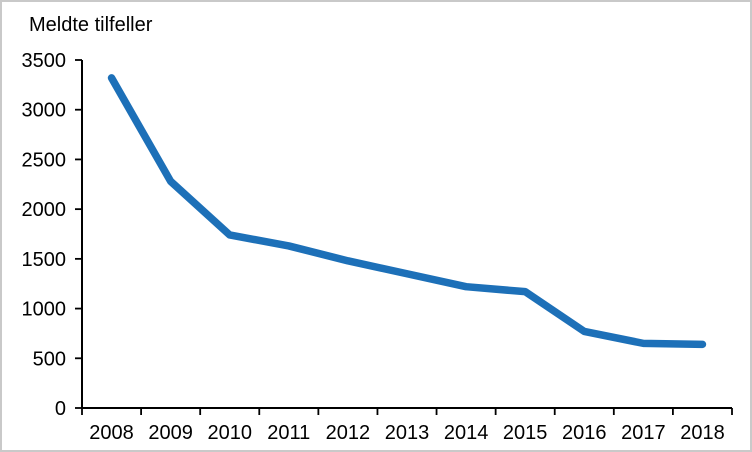 Image resolution: width=752 pixels, height=452 pixels. What do you see at coordinates (584, 433) in the screenshot?
I see `x-axis-tick-label: 2016` at bounding box center [584, 433].